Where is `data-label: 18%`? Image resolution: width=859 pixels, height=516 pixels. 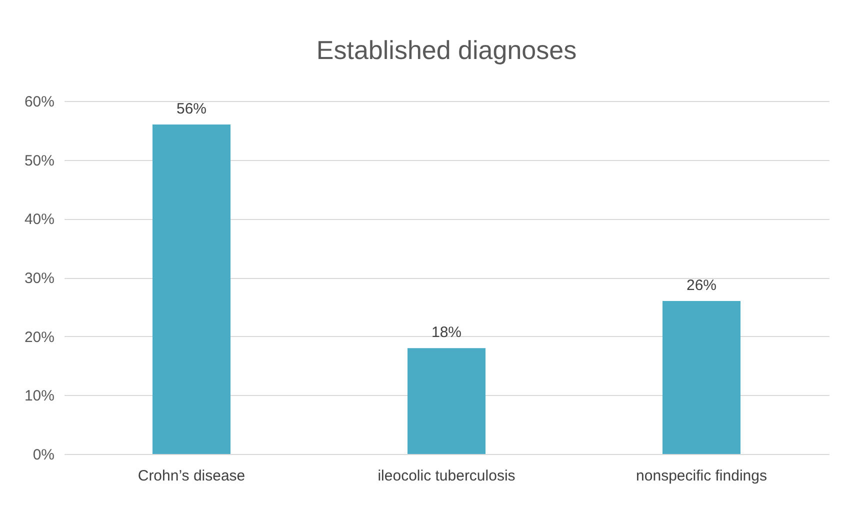
data-label: 18% is located at coordinates (446, 333).